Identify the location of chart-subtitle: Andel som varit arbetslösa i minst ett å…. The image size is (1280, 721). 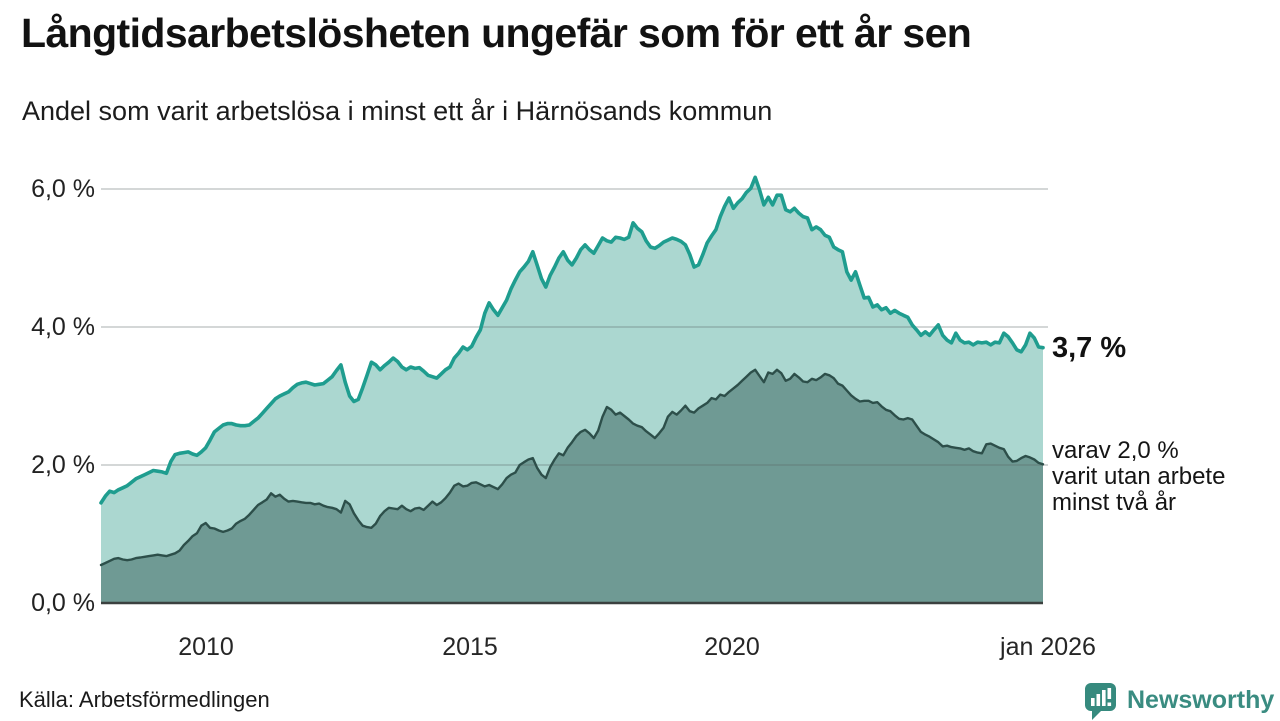
(397, 111).